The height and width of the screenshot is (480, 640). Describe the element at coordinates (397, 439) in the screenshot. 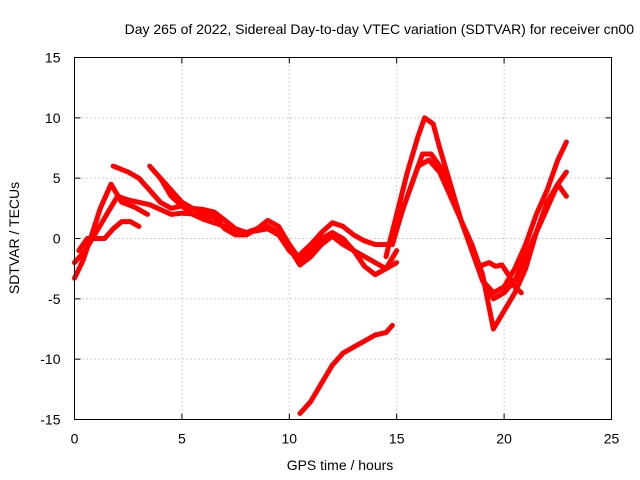

I see `x-tick-label: 15` at that location.